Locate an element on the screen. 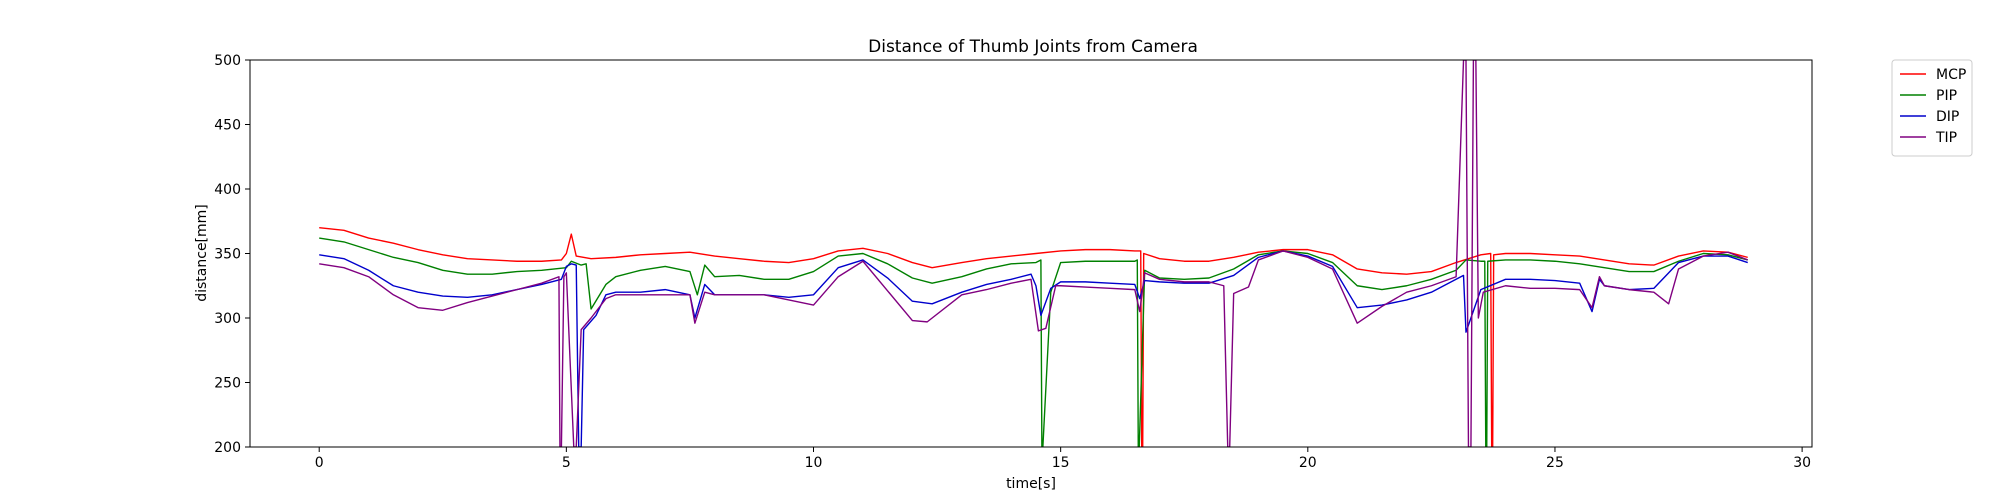  chart-title: Distance of Thumb Joints from Camera is located at coordinates (1033, 47).